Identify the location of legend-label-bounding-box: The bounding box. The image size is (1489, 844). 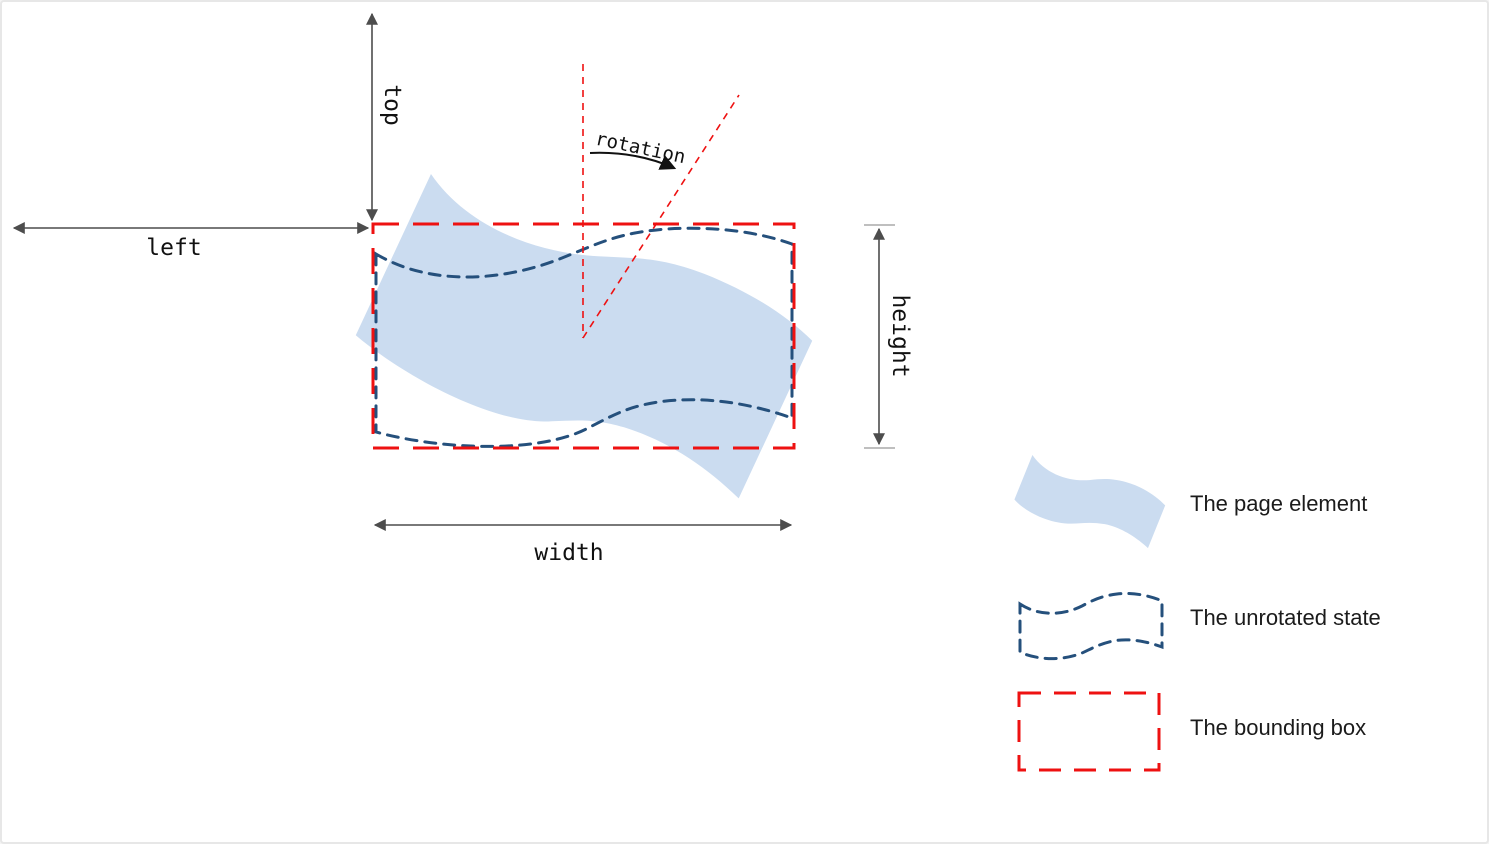
(1278, 727).